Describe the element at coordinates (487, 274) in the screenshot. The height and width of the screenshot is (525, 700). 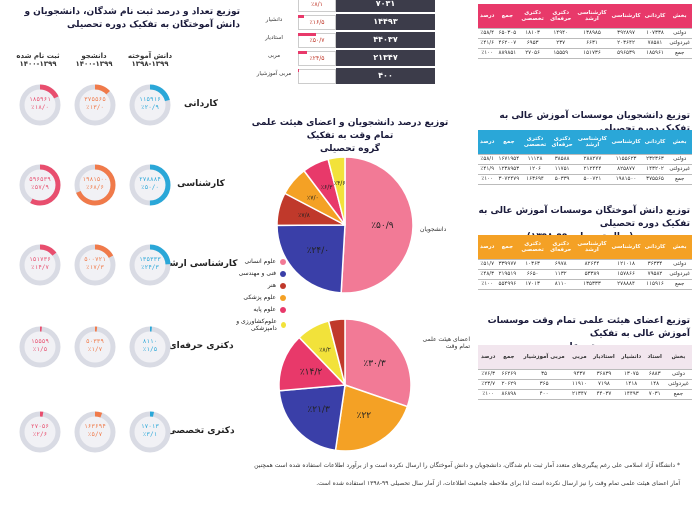
I see `table-cell: ٪۴۸/۳` at that location.